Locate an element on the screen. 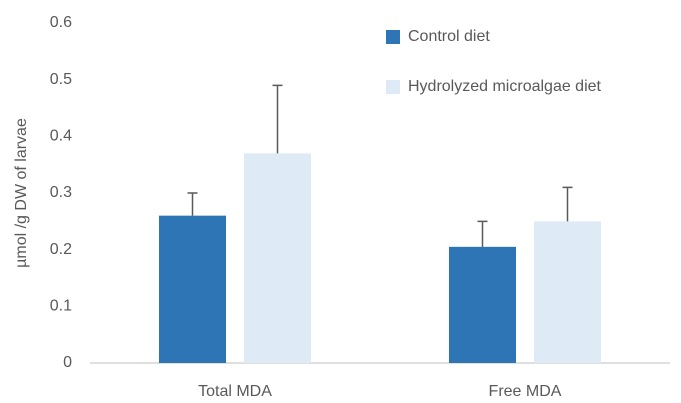  y-tick-label: 0.1 is located at coordinates (61, 306).